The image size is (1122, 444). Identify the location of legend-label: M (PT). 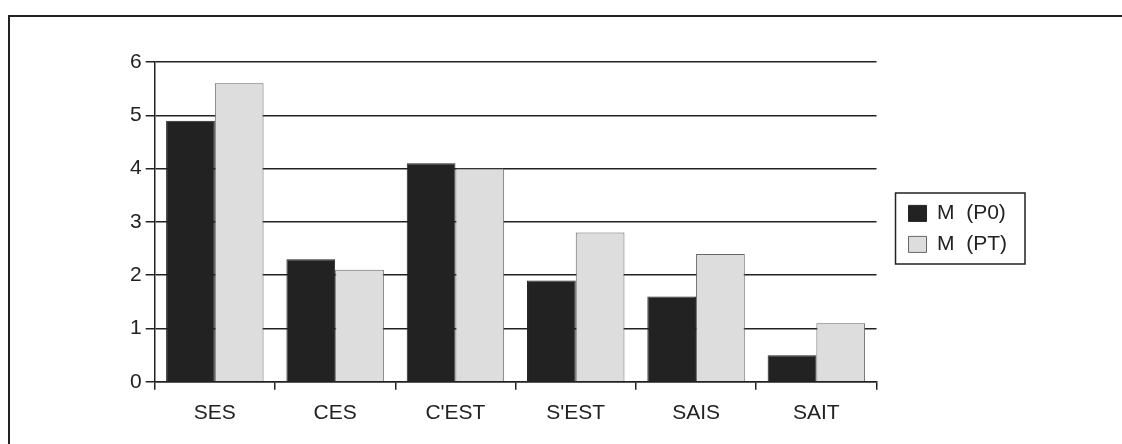
(972, 243).